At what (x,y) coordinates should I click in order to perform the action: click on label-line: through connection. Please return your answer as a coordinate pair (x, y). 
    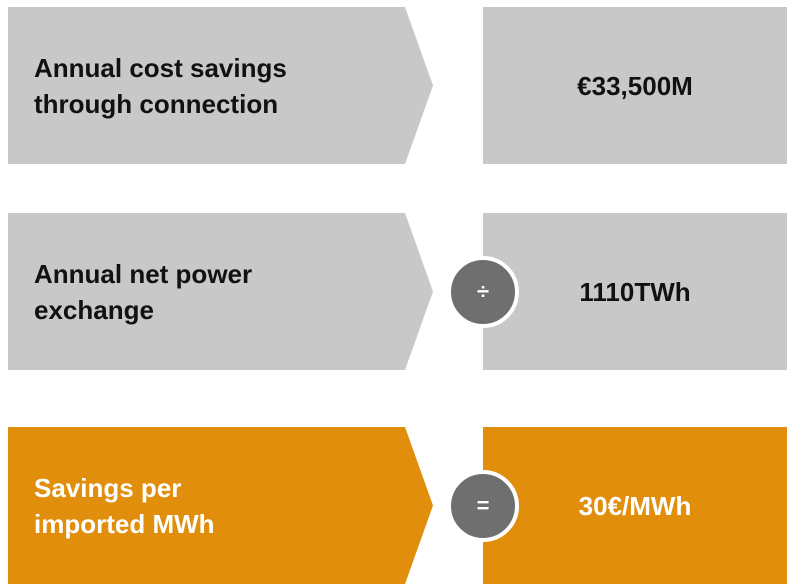
    Looking at the image, I should click on (156, 103).